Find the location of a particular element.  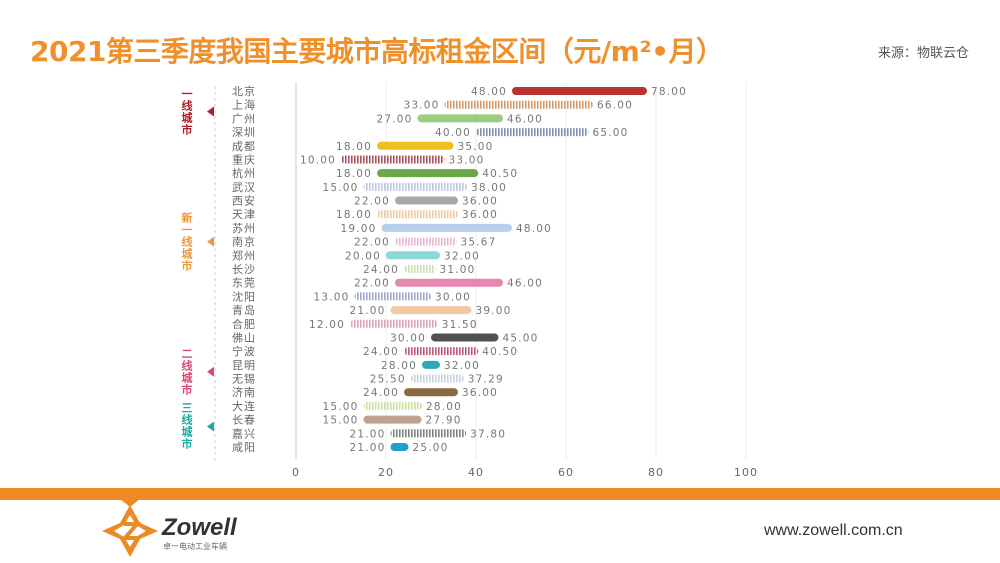

x-tick-label: 100 is located at coordinates (746, 472).